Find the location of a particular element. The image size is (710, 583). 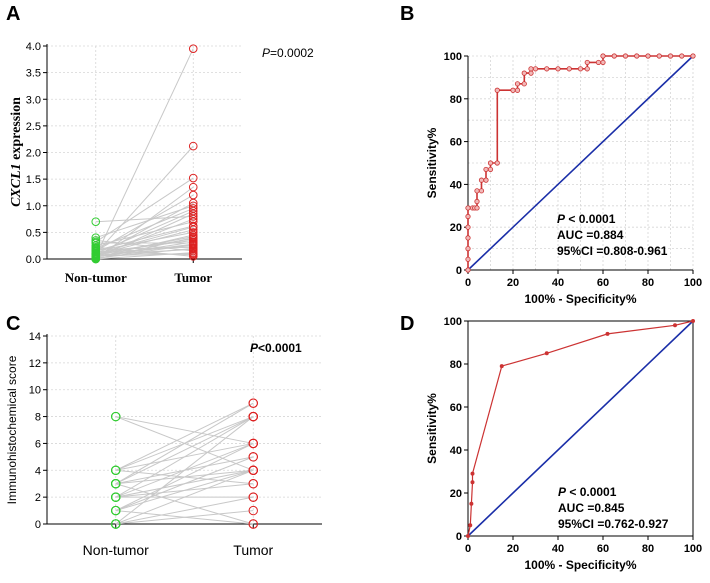

y-axis-title-gene: CXCL1 is located at coordinates (16, 185).